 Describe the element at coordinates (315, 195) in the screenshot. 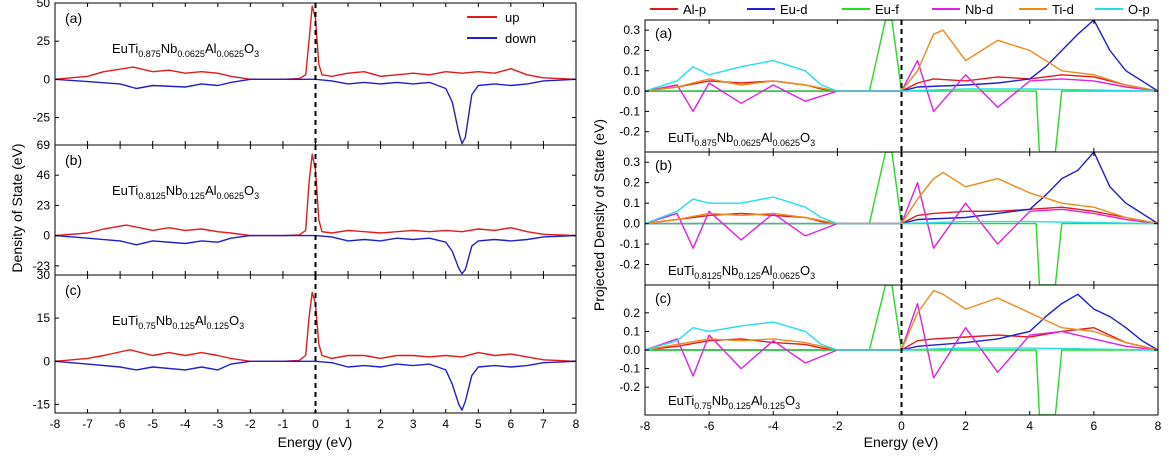

I see `series-line-up` at that location.